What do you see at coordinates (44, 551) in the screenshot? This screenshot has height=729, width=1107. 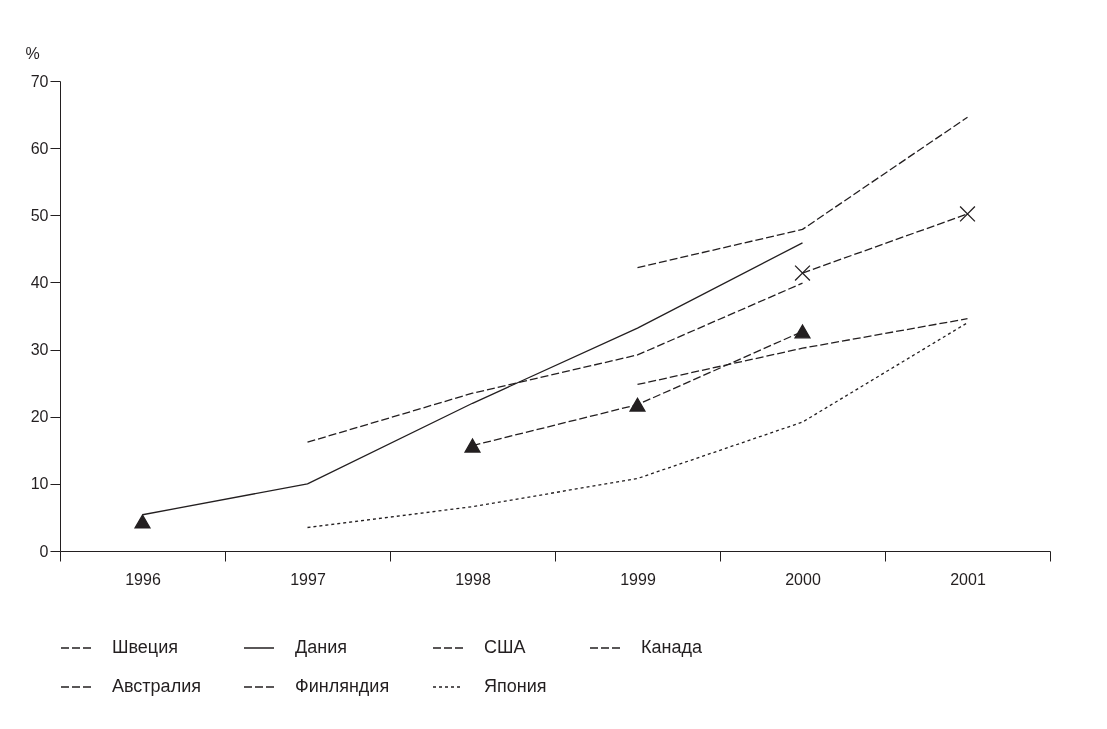 I see `y-tick-label: 0` at bounding box center [44, 551].